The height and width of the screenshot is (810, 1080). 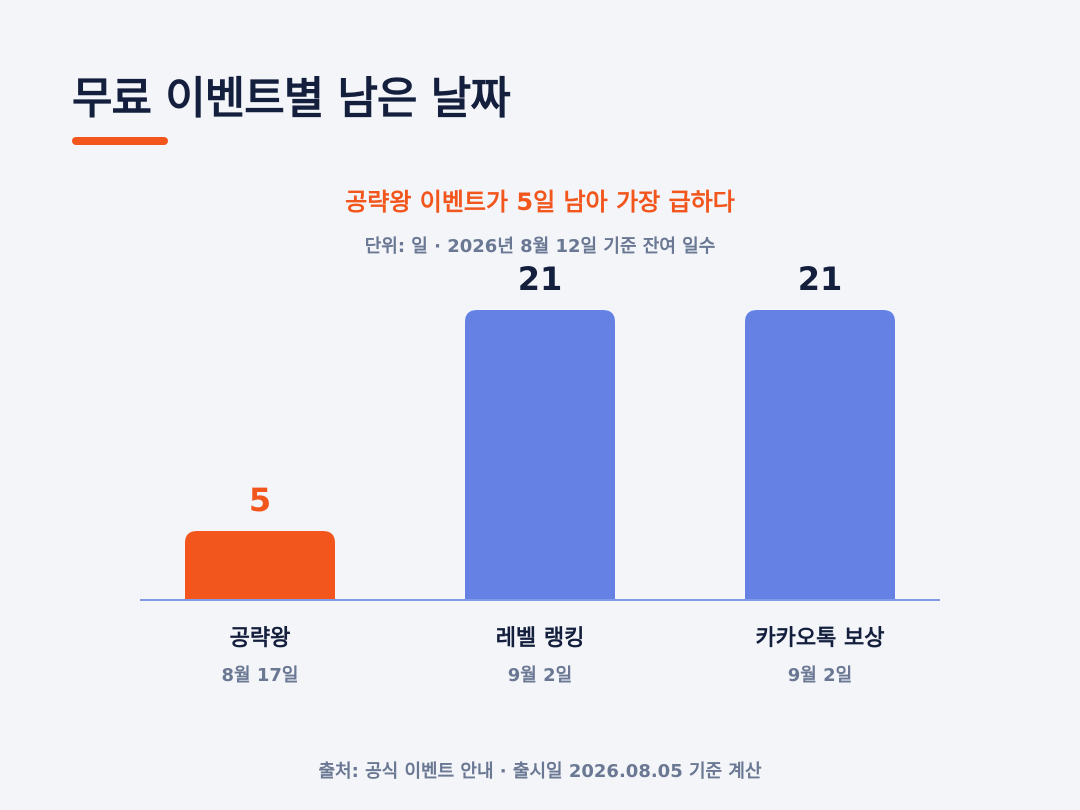 What do you see at coordinates (260, 675) in the screenshot?
I see `date-label-1: 8월 17일` at bounding box center [260, 675].